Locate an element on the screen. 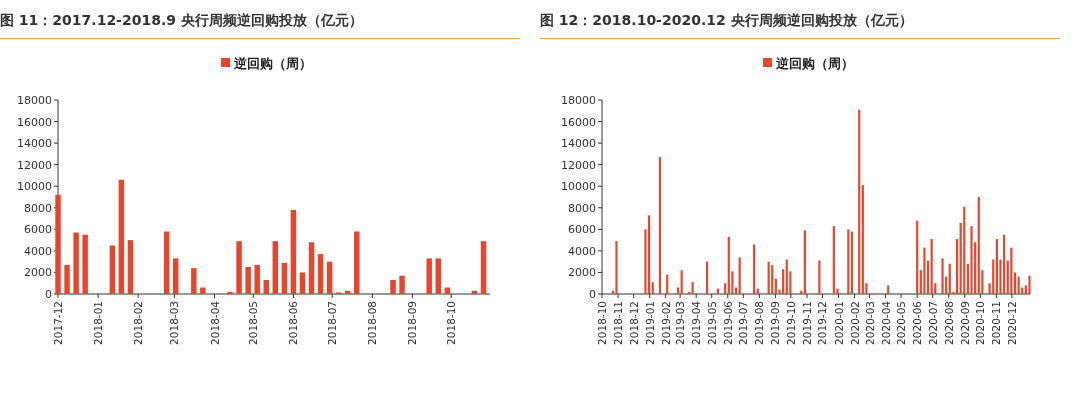  x-tick-label: 2019-08 is located at coordinates (759, 323).